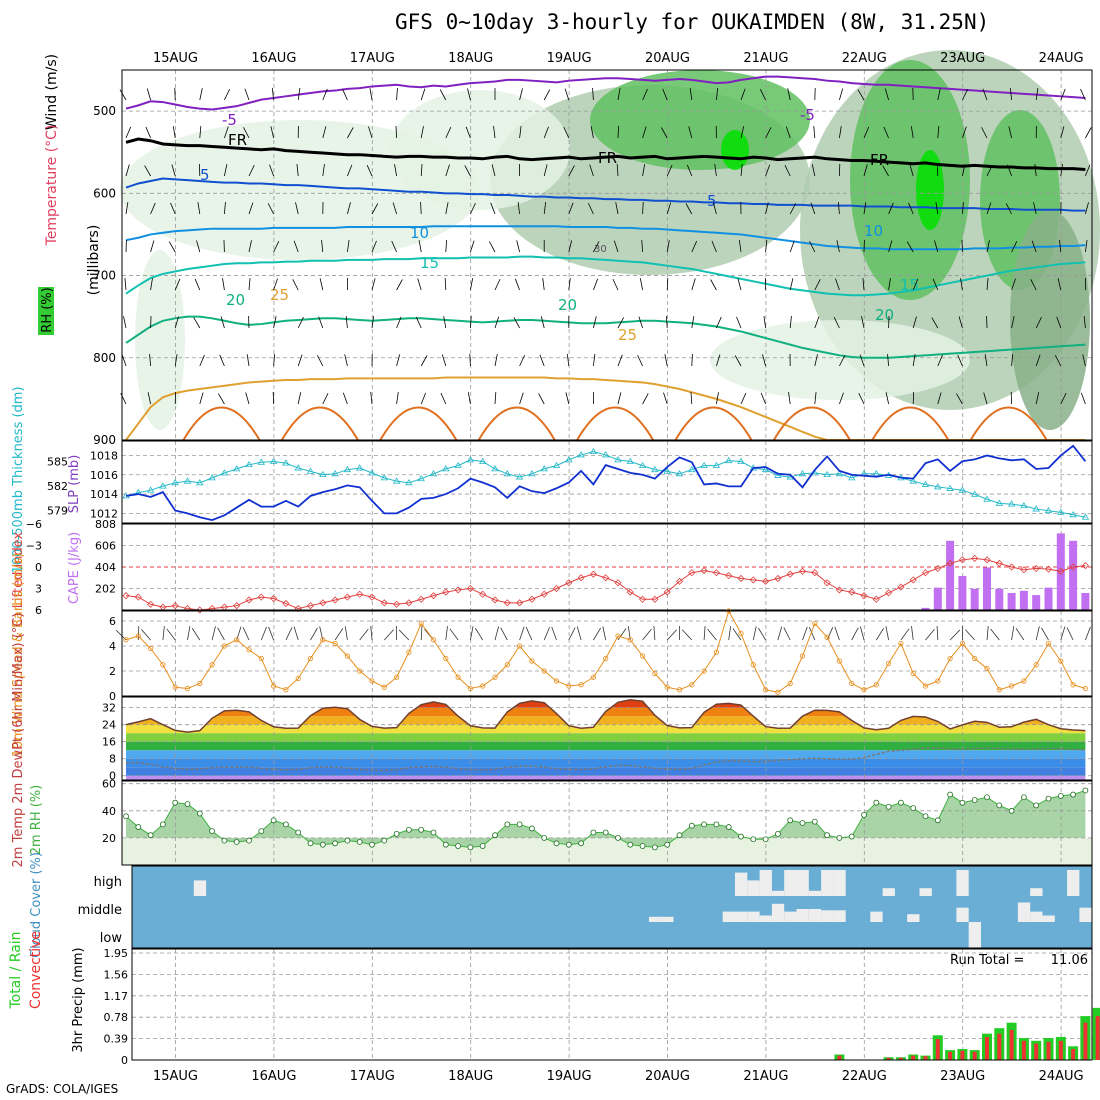  Describe the element at coordinates (104, 513) in the screenshot. I see `slp-tick-label: 1012` at that location.